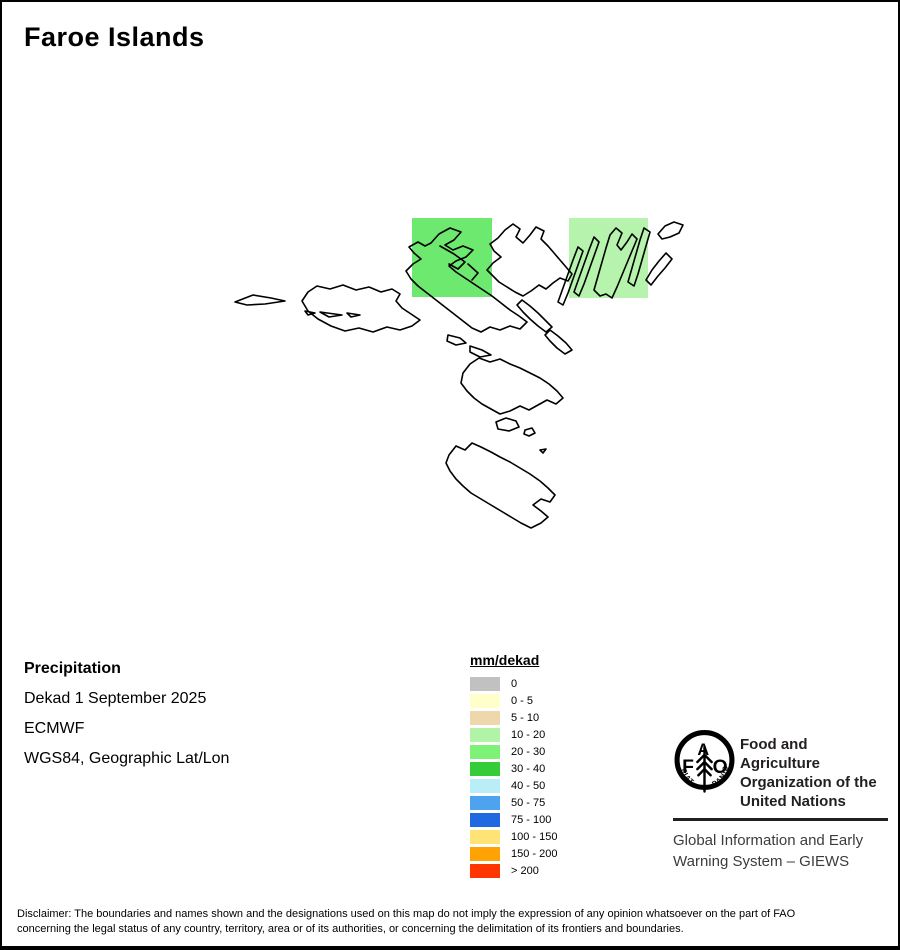 The width and height of the screenshot is (900, 950). What do you see at coordinates (688, 767) in the screenshot?
I see `fao-letter-f: F` at bounding box center [688, 767].